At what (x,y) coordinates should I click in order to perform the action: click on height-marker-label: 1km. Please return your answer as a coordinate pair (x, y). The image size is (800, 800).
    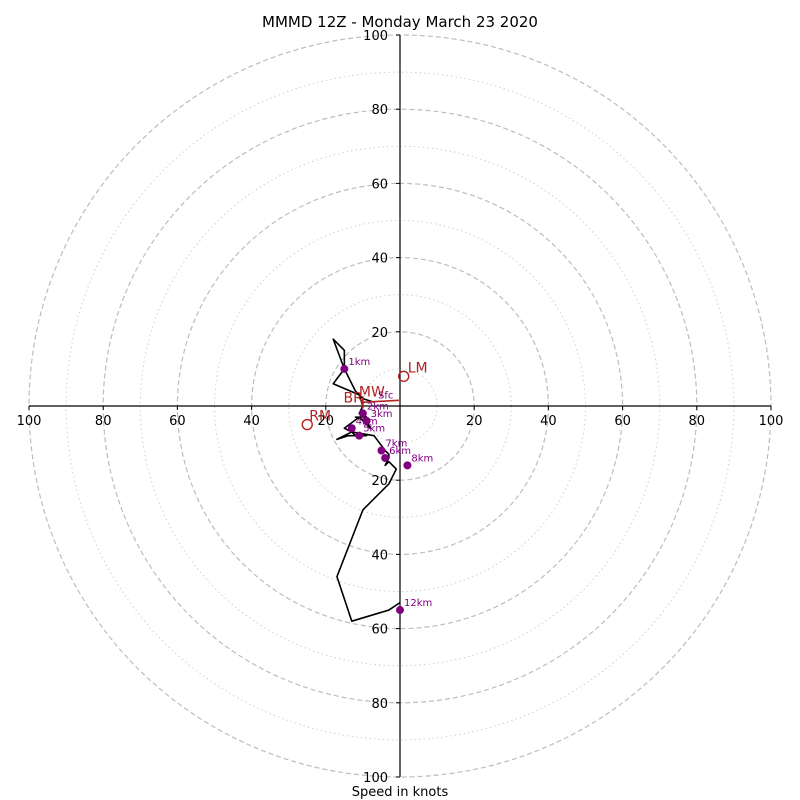
    Looking at the image, I should click on (359, 362).